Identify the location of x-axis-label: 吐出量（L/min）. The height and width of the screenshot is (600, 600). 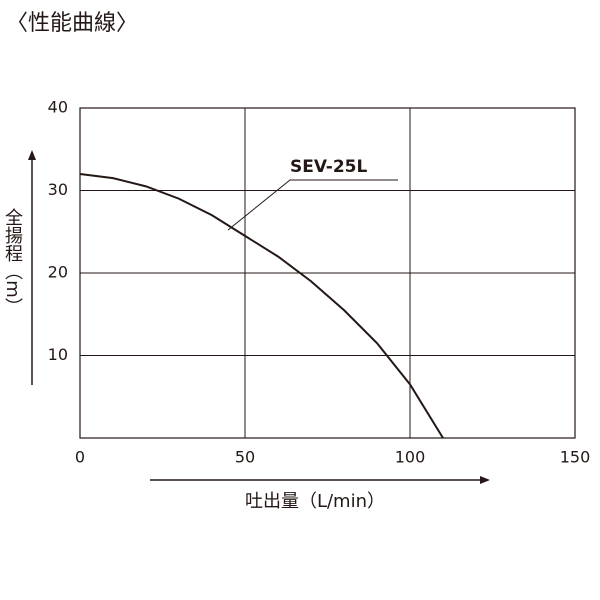
(315, 501).